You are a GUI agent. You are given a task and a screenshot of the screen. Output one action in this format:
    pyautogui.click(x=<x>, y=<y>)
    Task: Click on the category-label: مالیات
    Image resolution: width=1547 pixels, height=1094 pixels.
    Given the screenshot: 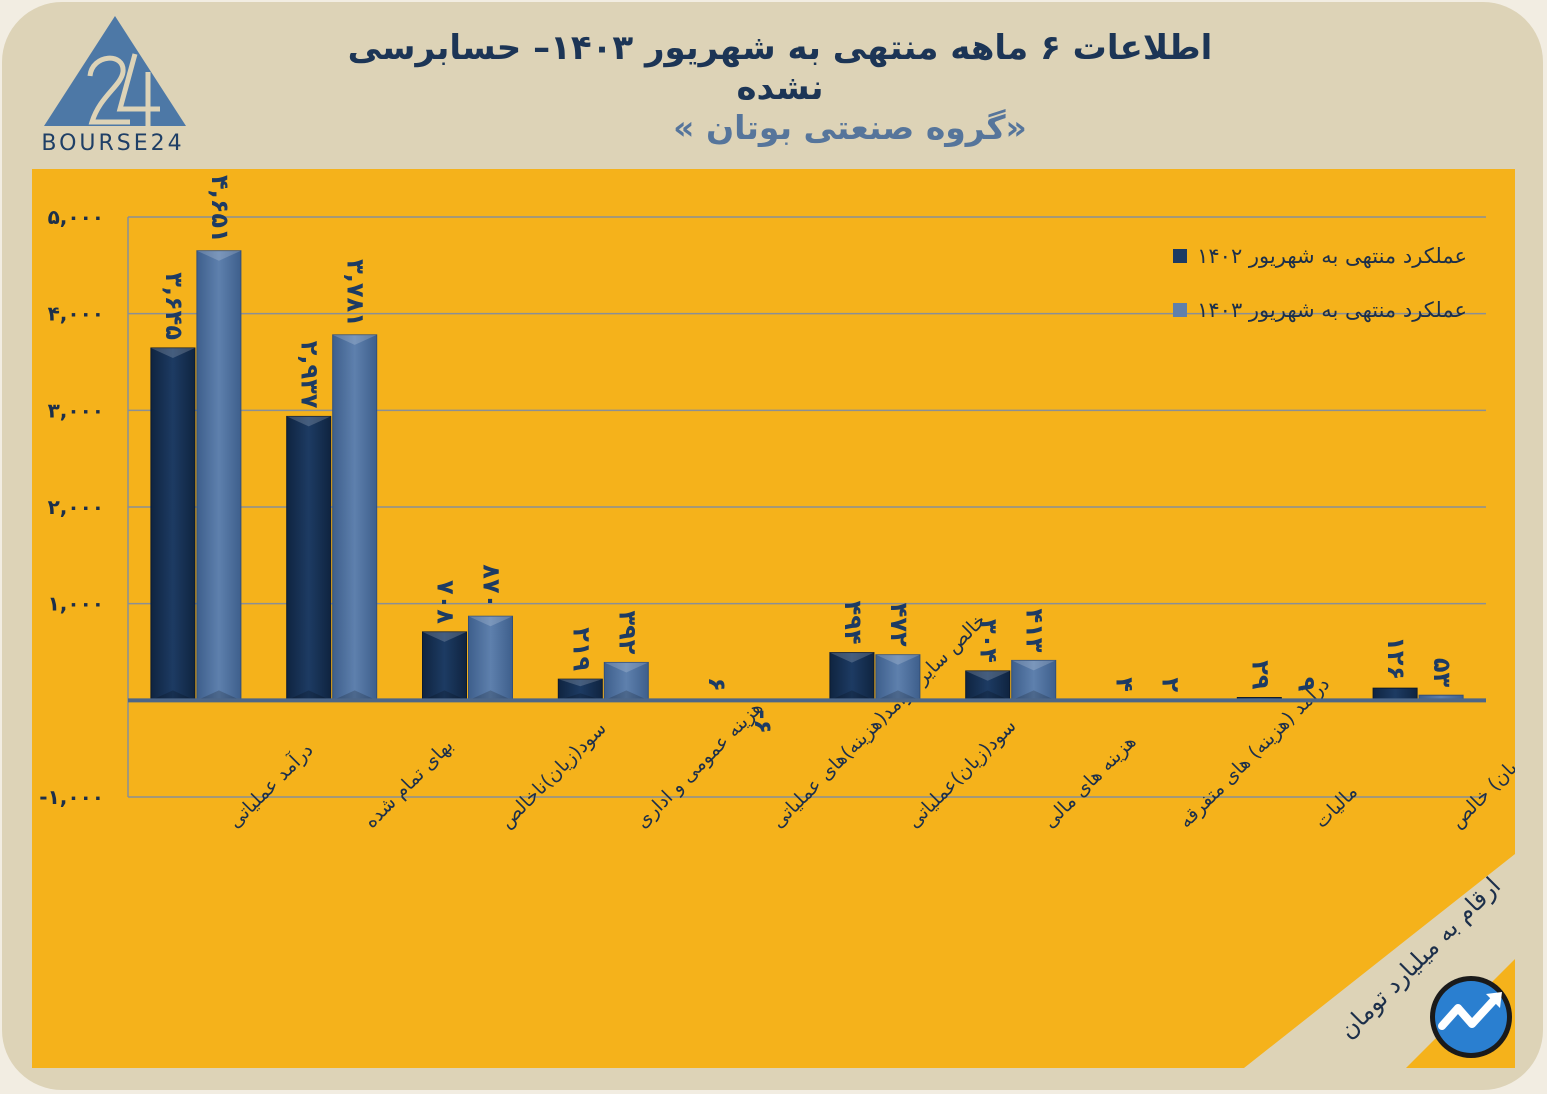 What is the action you would take?
    pyautogui.click(x=1336, y=807)
    